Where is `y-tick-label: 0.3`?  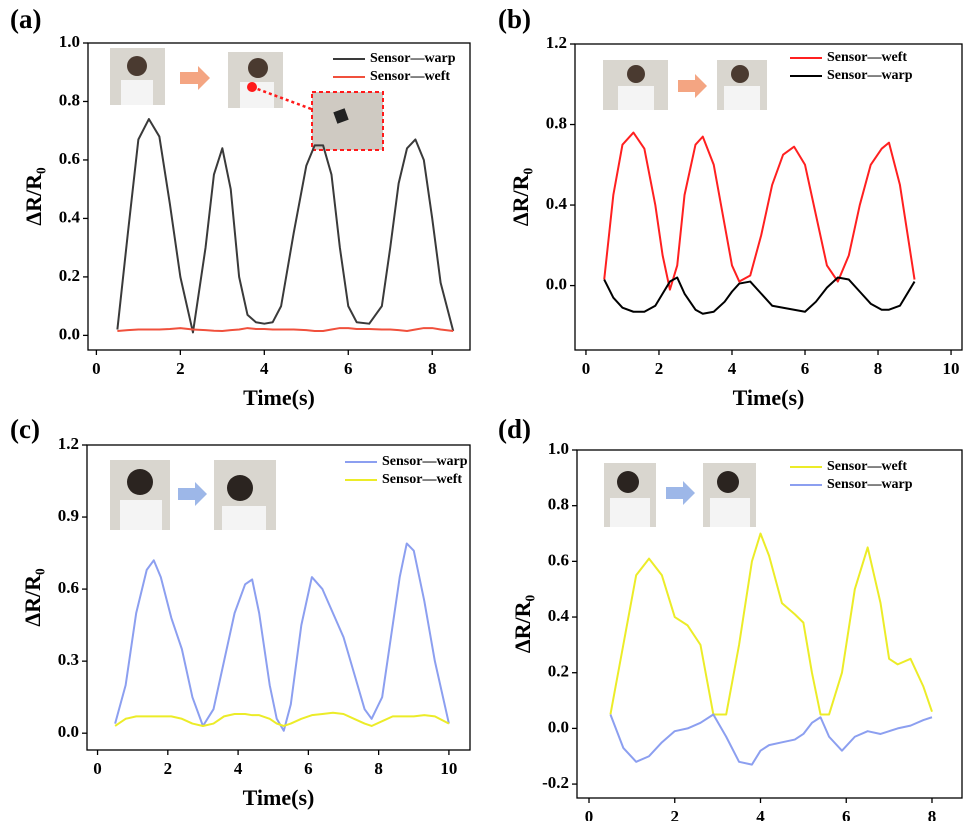 y-tick-label: 0.3 is located at coordinates (68, 659).